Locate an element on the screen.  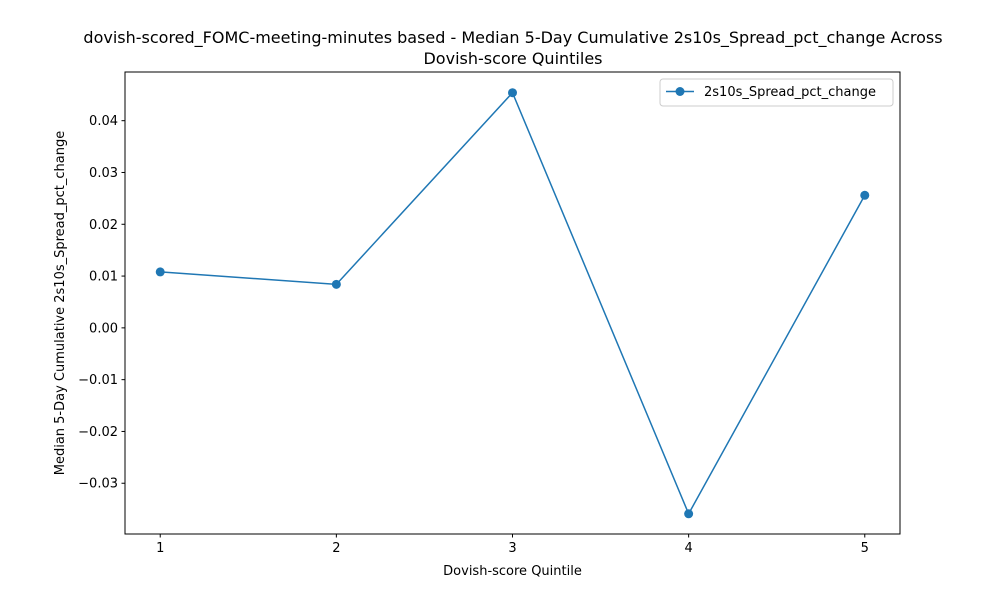
y-axis-ticks: −0.03 −0.02 −0.01 0.00 0.01 0.02 0.03 0.04 is located at coordinates (101, 303).